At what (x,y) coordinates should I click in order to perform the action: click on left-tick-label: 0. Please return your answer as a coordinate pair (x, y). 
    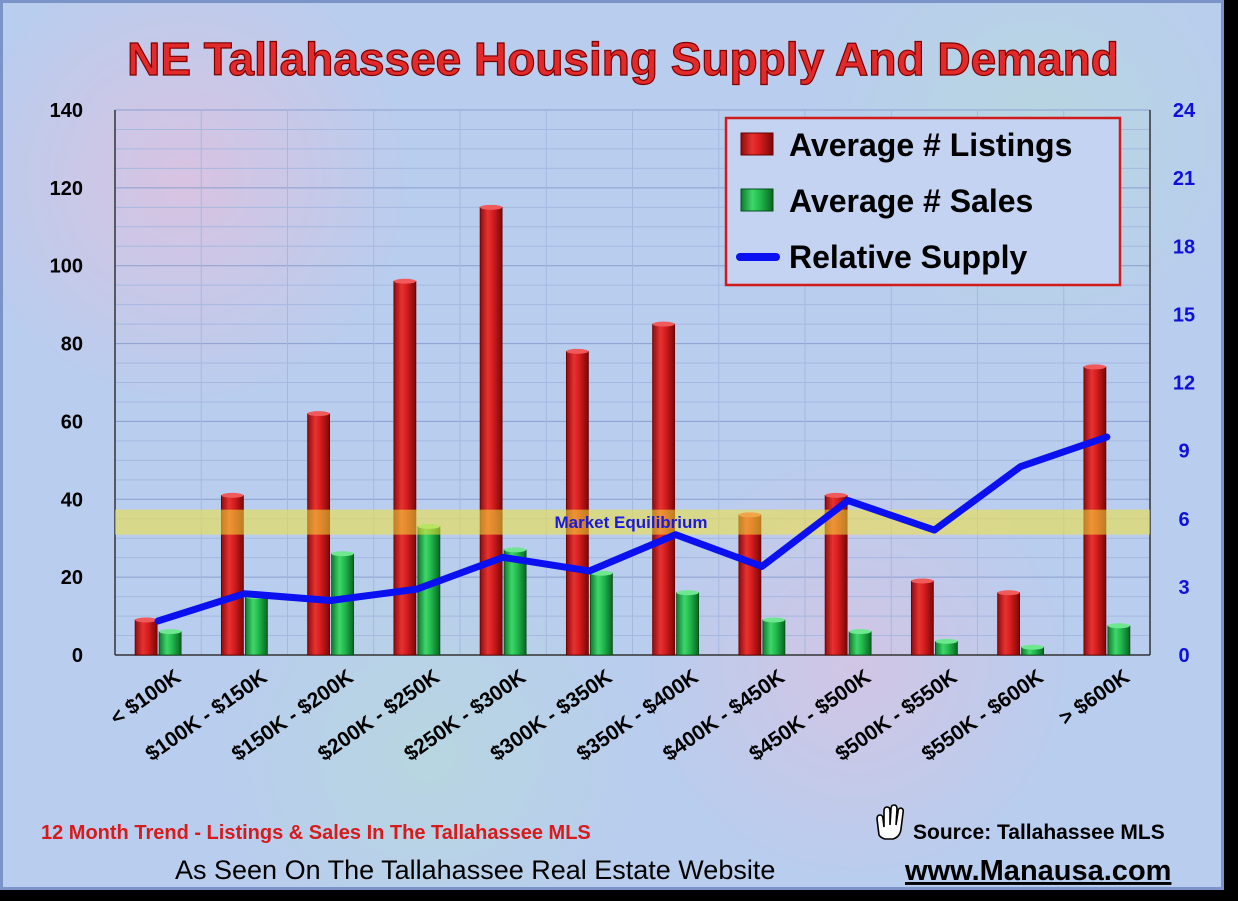
    Looking at the image, I should click on (77, 656).